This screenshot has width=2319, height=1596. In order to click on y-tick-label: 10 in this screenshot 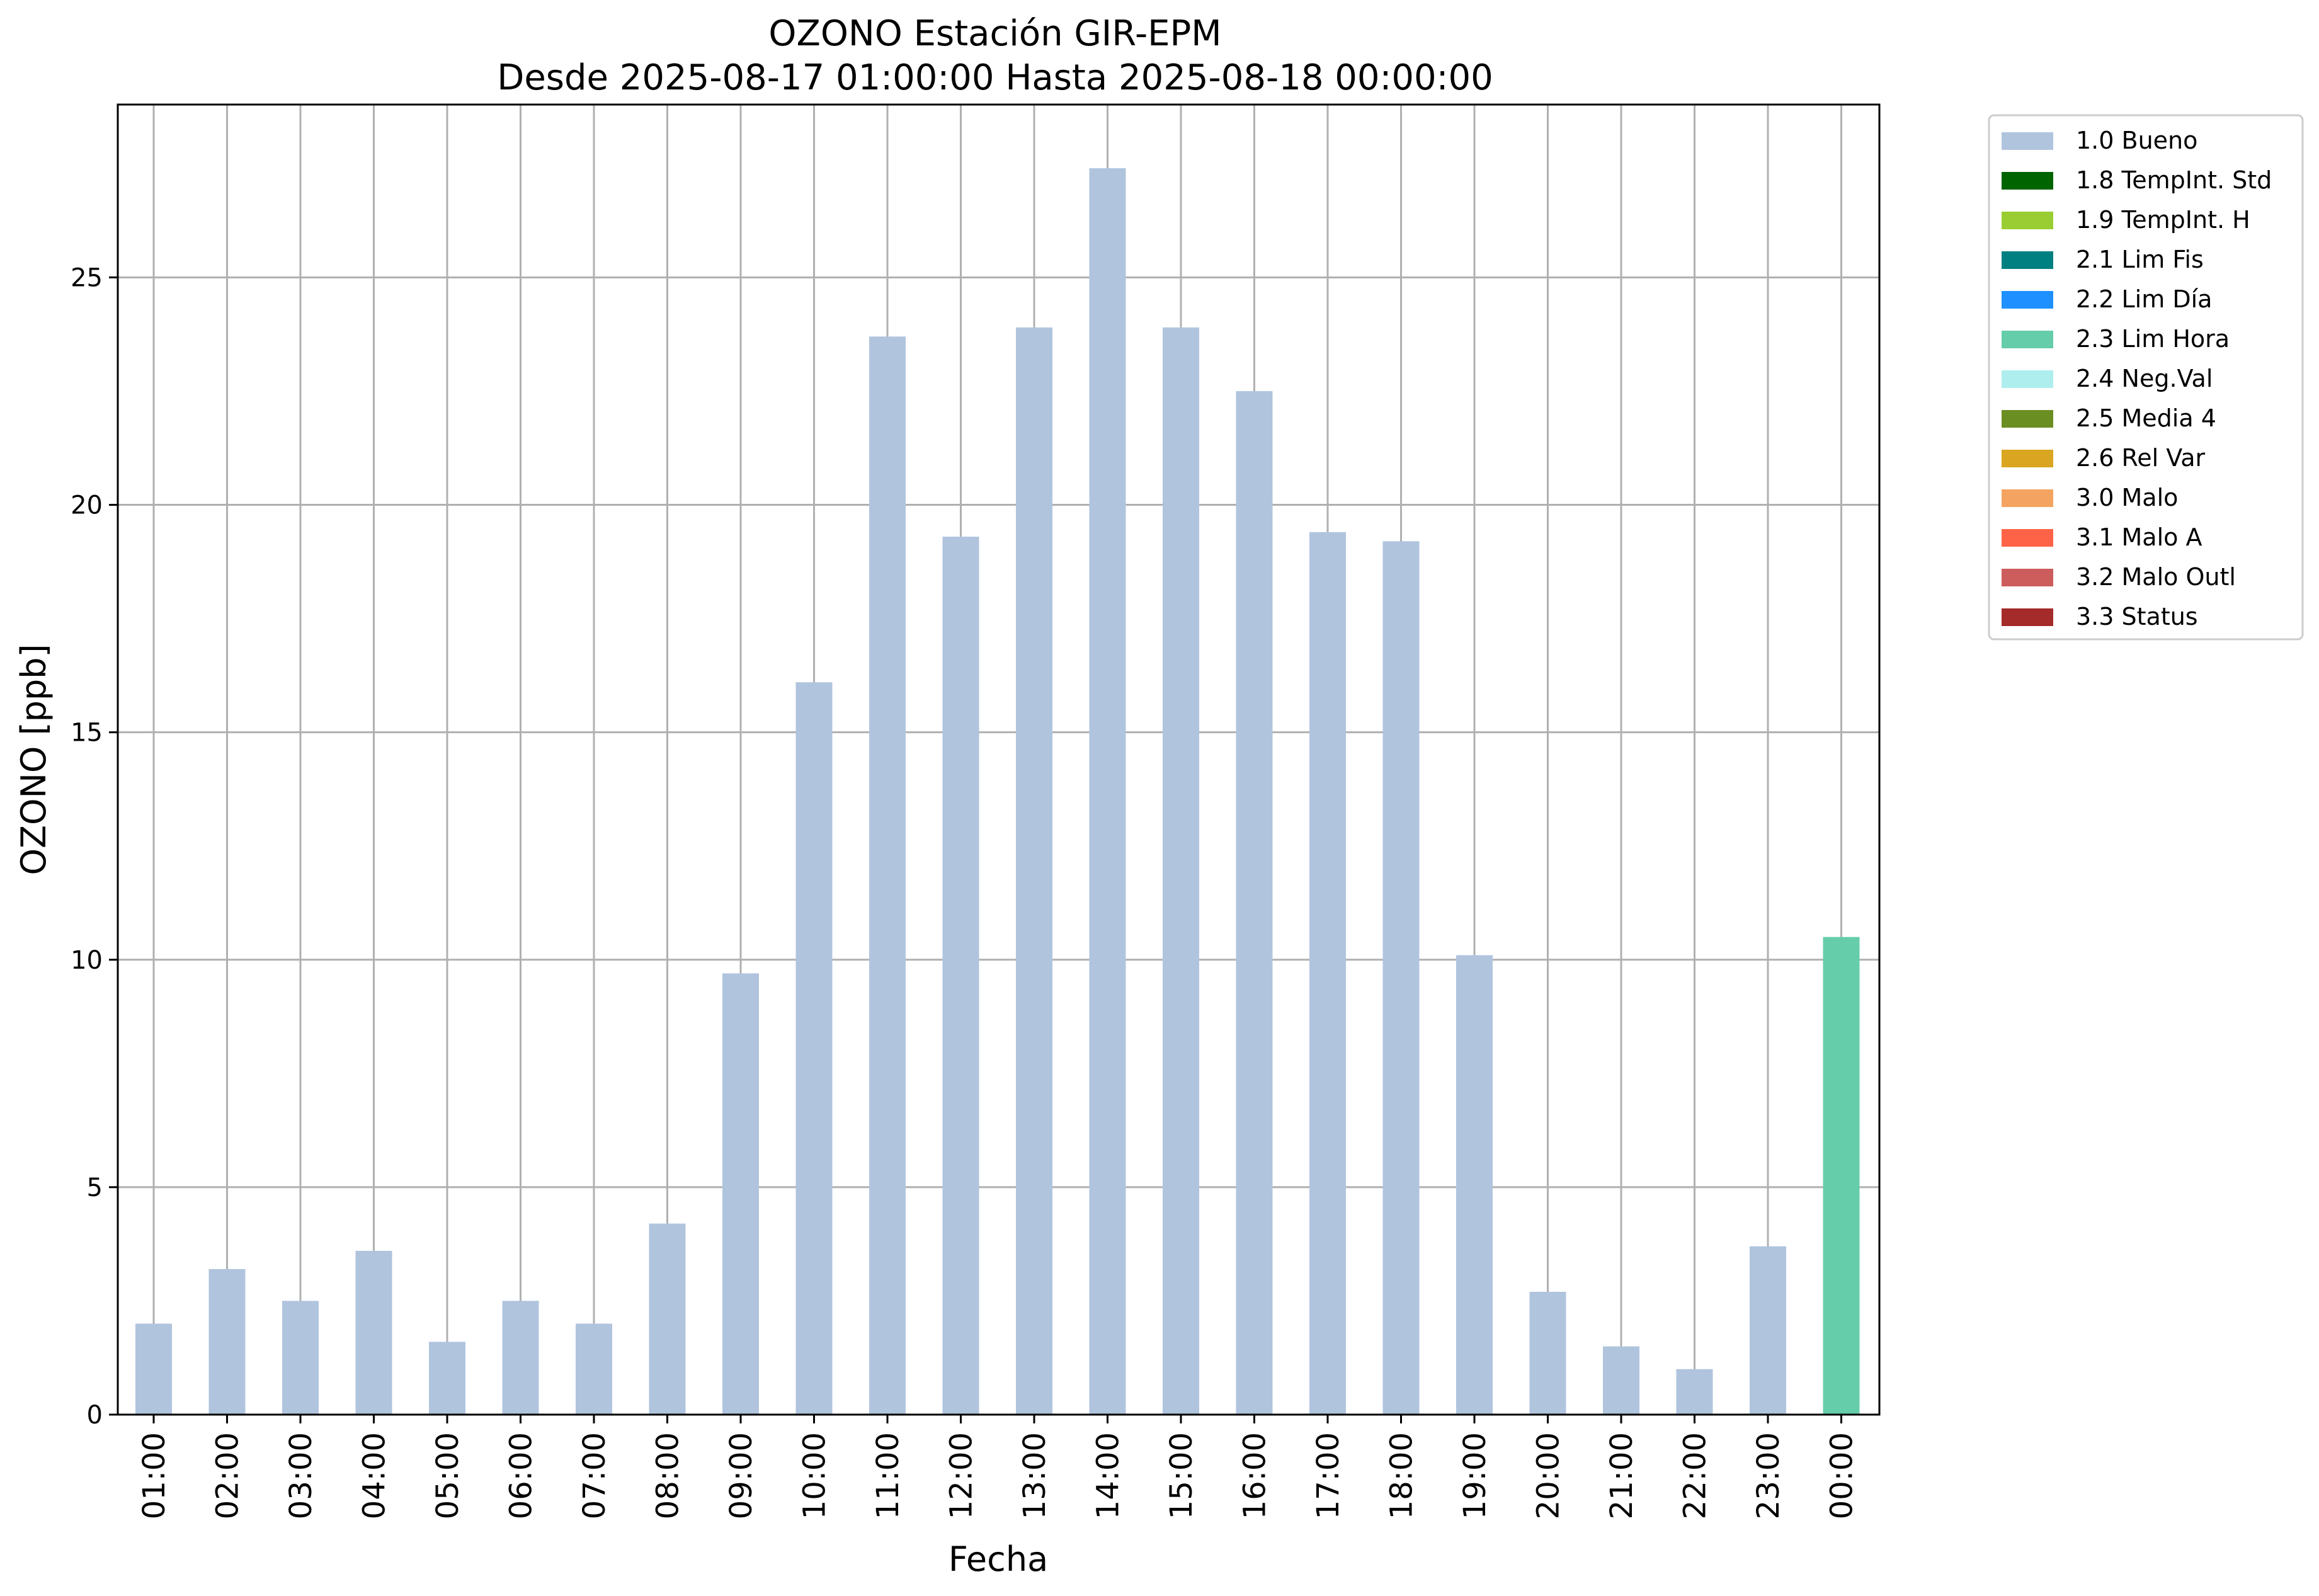, I will do `click(87, 960)`.